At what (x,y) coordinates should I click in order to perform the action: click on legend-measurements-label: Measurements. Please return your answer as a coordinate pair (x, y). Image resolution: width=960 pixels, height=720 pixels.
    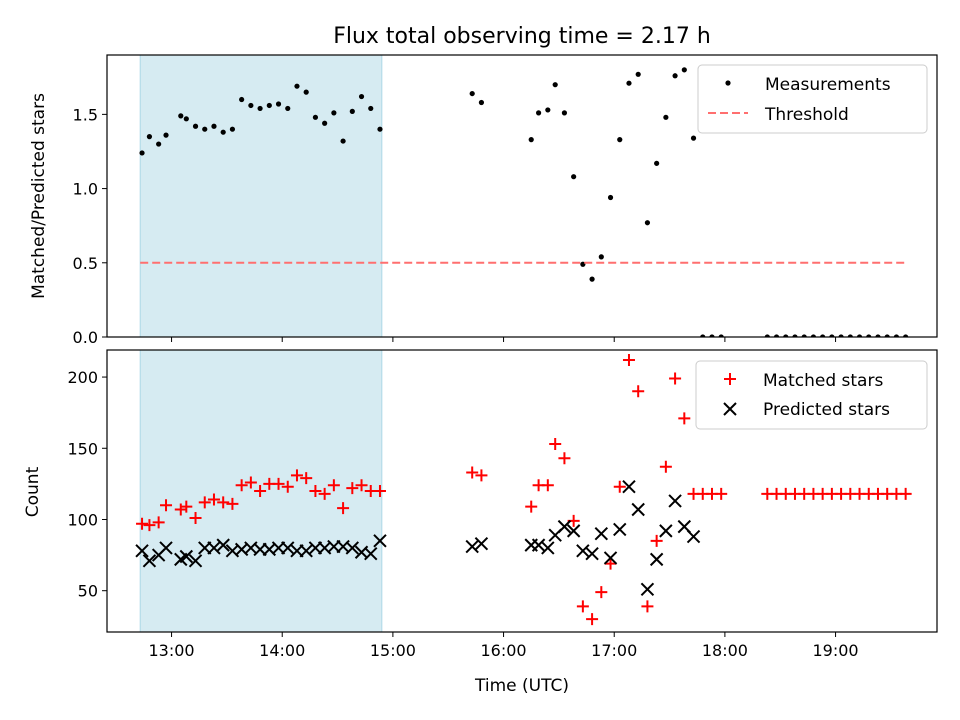
    Looking at the image, I should click on (828, 85).